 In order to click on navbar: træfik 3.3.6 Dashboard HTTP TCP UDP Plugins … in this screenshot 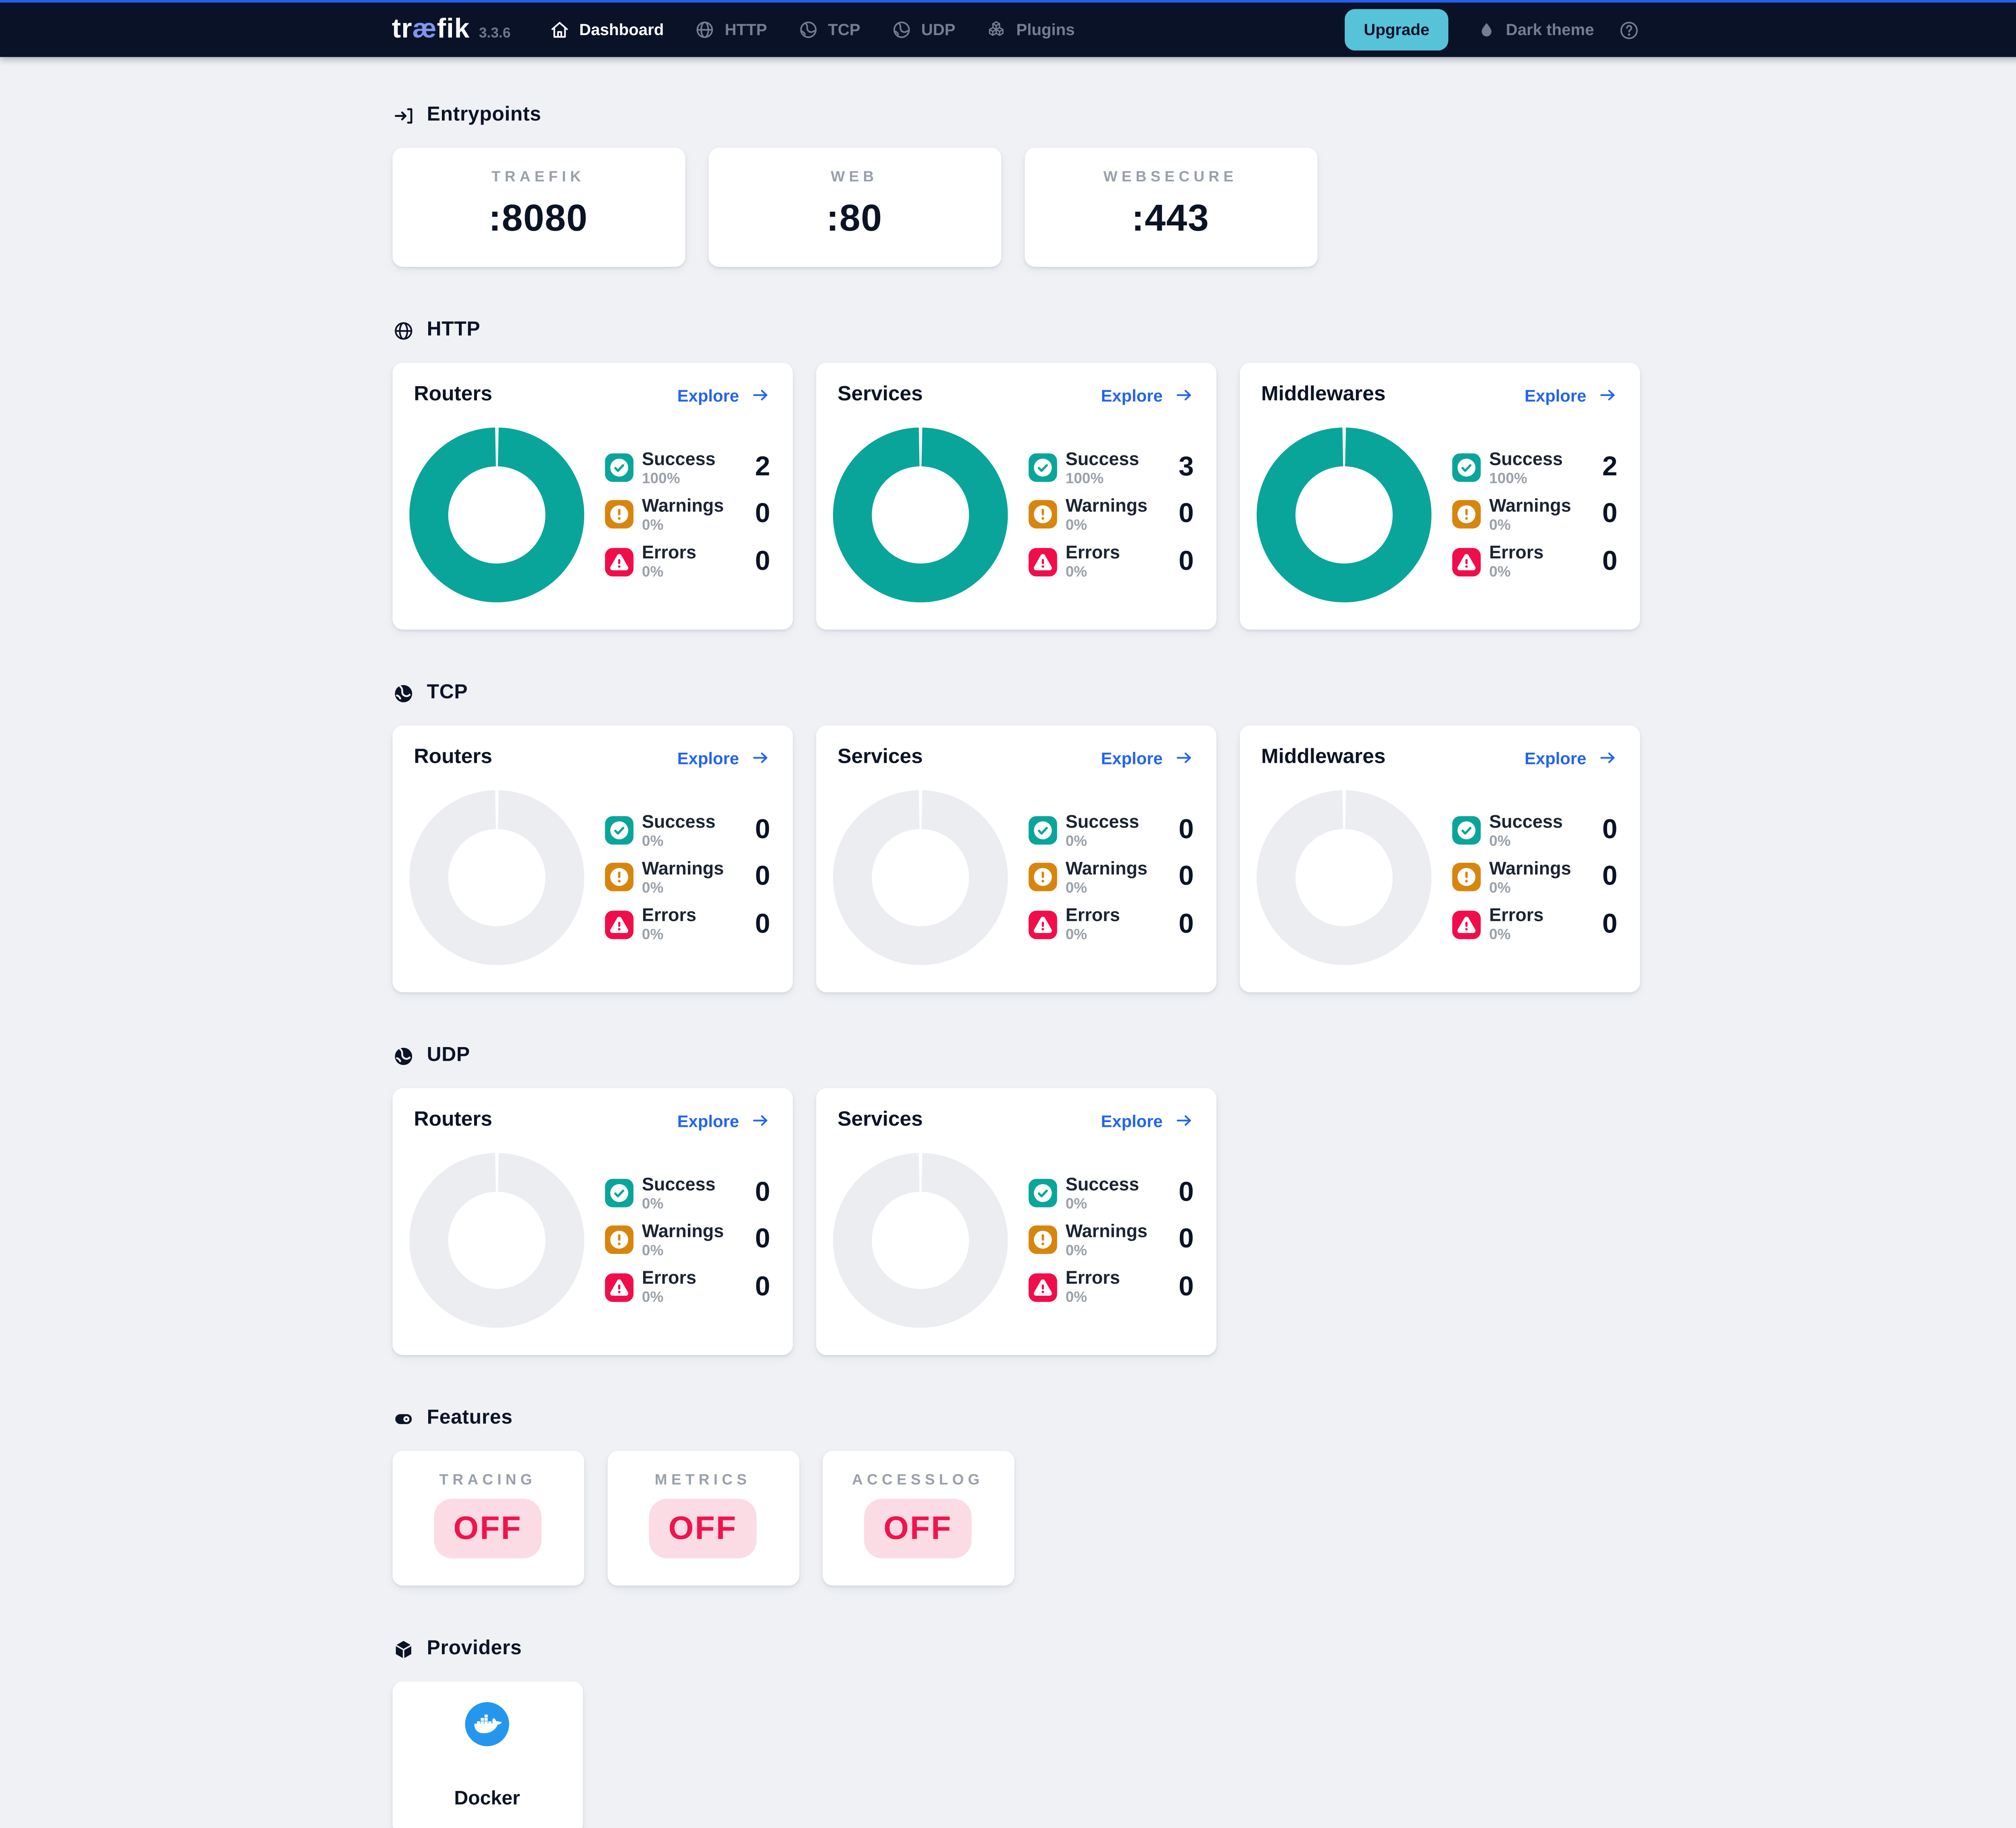, I will do `click(1008, 28)`.